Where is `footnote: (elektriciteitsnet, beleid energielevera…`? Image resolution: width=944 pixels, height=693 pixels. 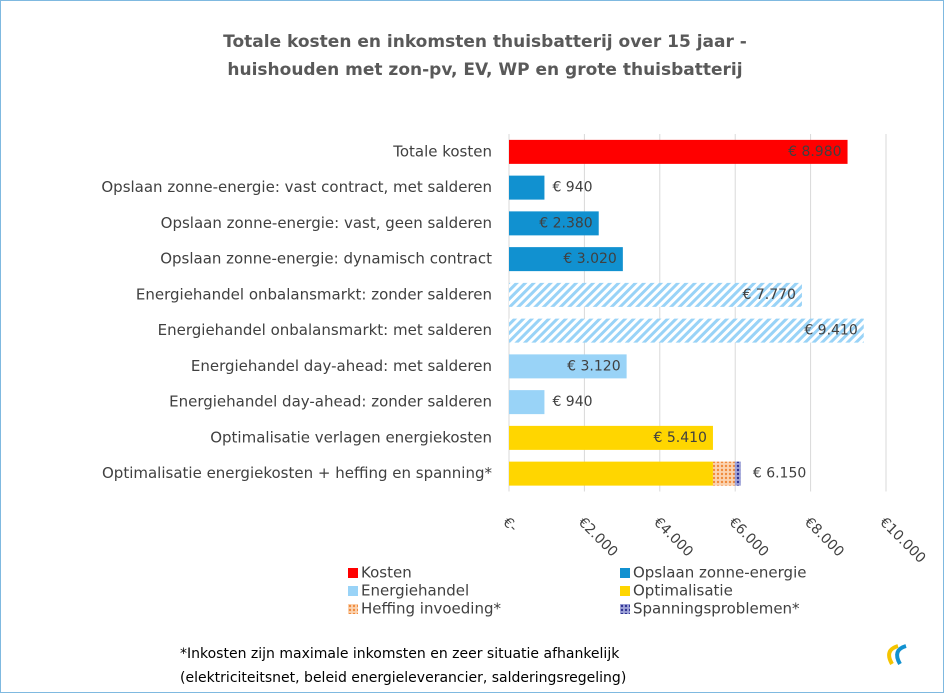 footnote: (elektriciteitsnet, beleid energielevera… is located at coordinates (403, 678).